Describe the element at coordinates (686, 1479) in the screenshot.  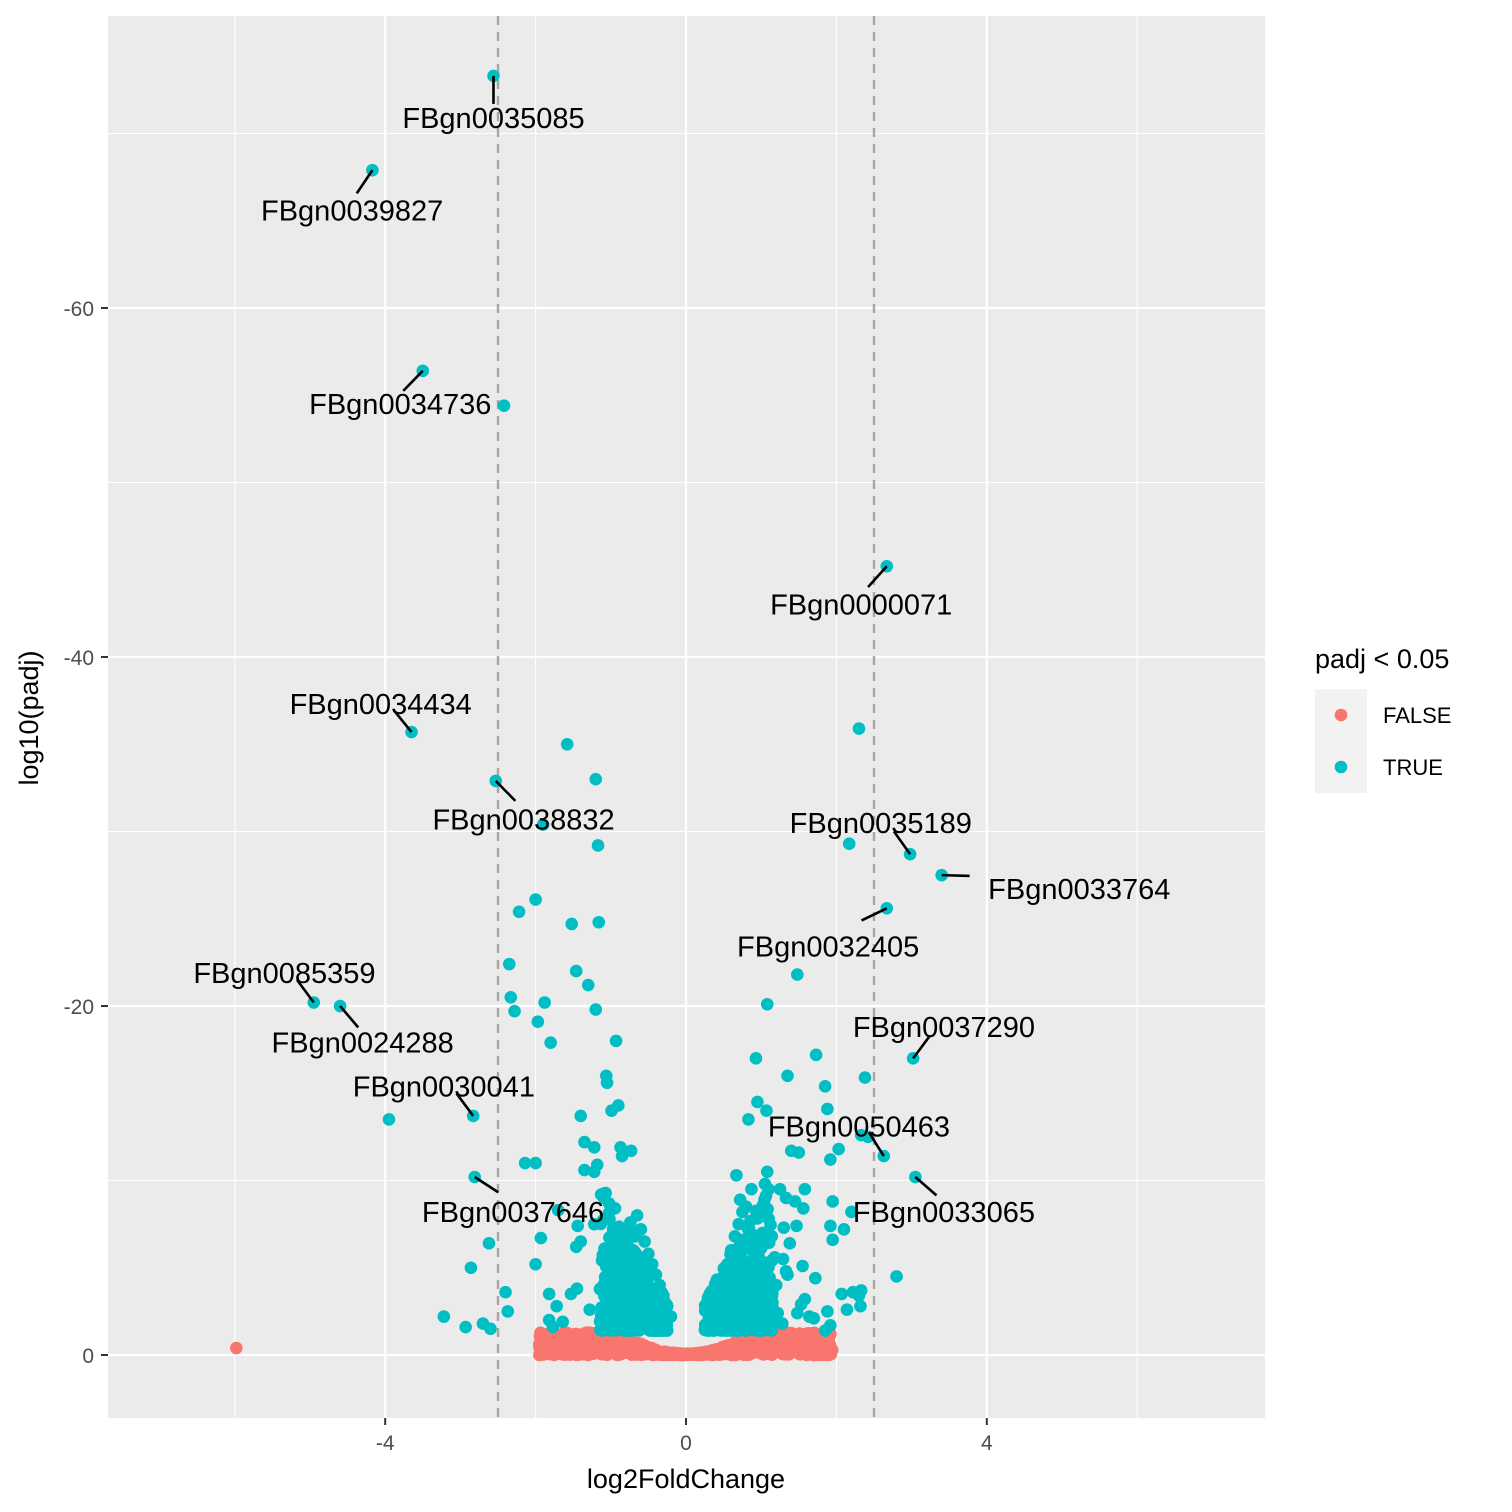
I see `x-axis-title: log2FoldChange` at that location.